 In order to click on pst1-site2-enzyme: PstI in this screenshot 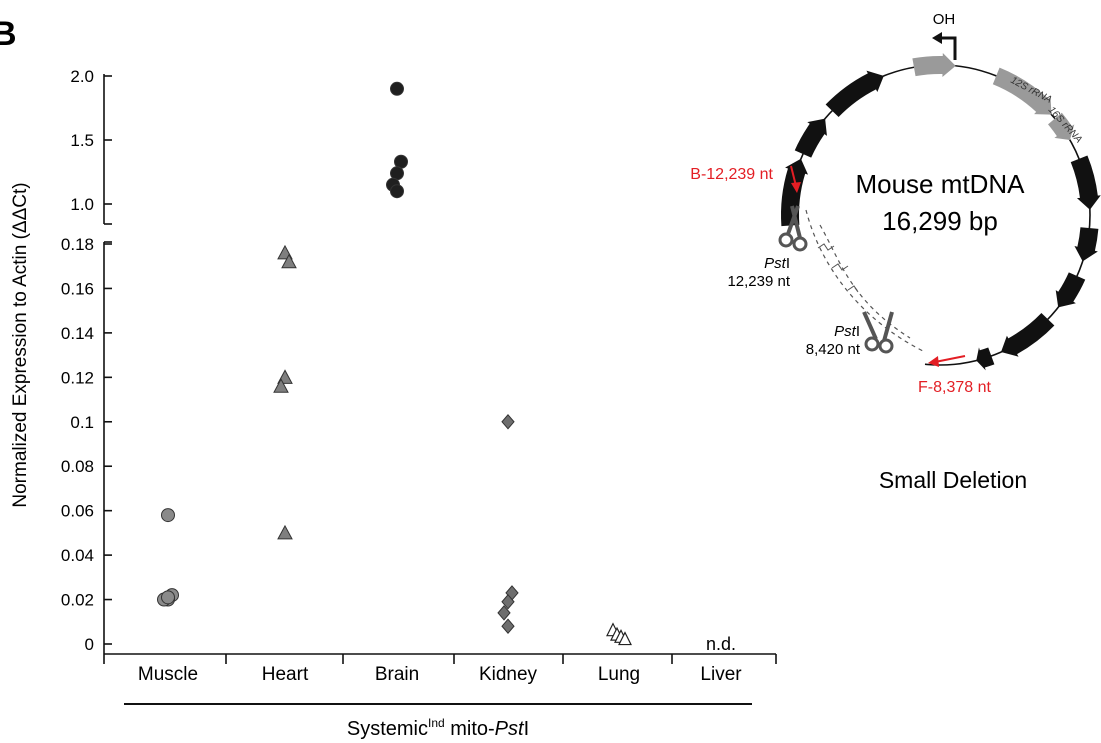, I will do `click(847, 331)`.